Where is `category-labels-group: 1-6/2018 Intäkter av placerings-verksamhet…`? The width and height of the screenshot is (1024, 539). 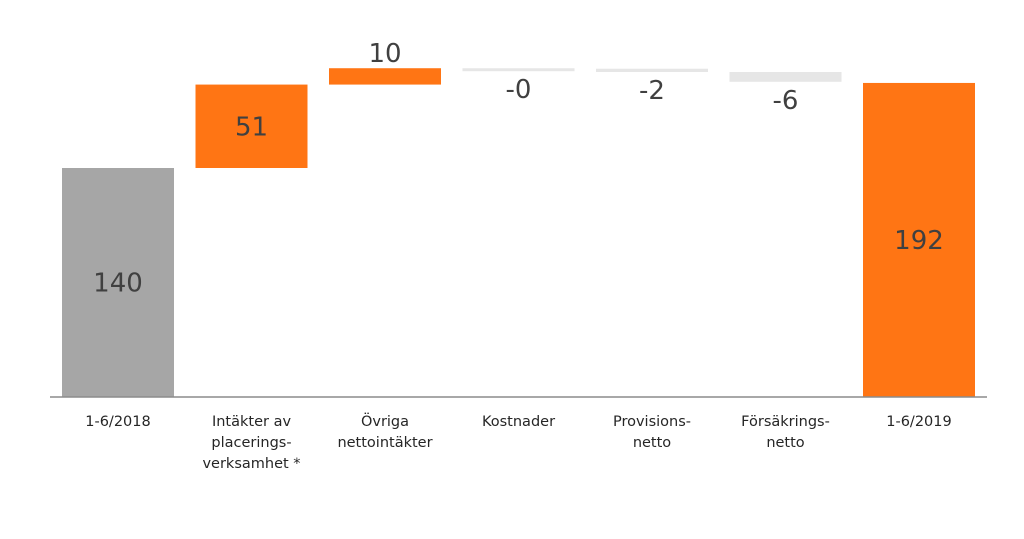 category-labels-group: 1-6/2018 Intäkter av placerings-verksamhet… is located at coordinates (518, 442).